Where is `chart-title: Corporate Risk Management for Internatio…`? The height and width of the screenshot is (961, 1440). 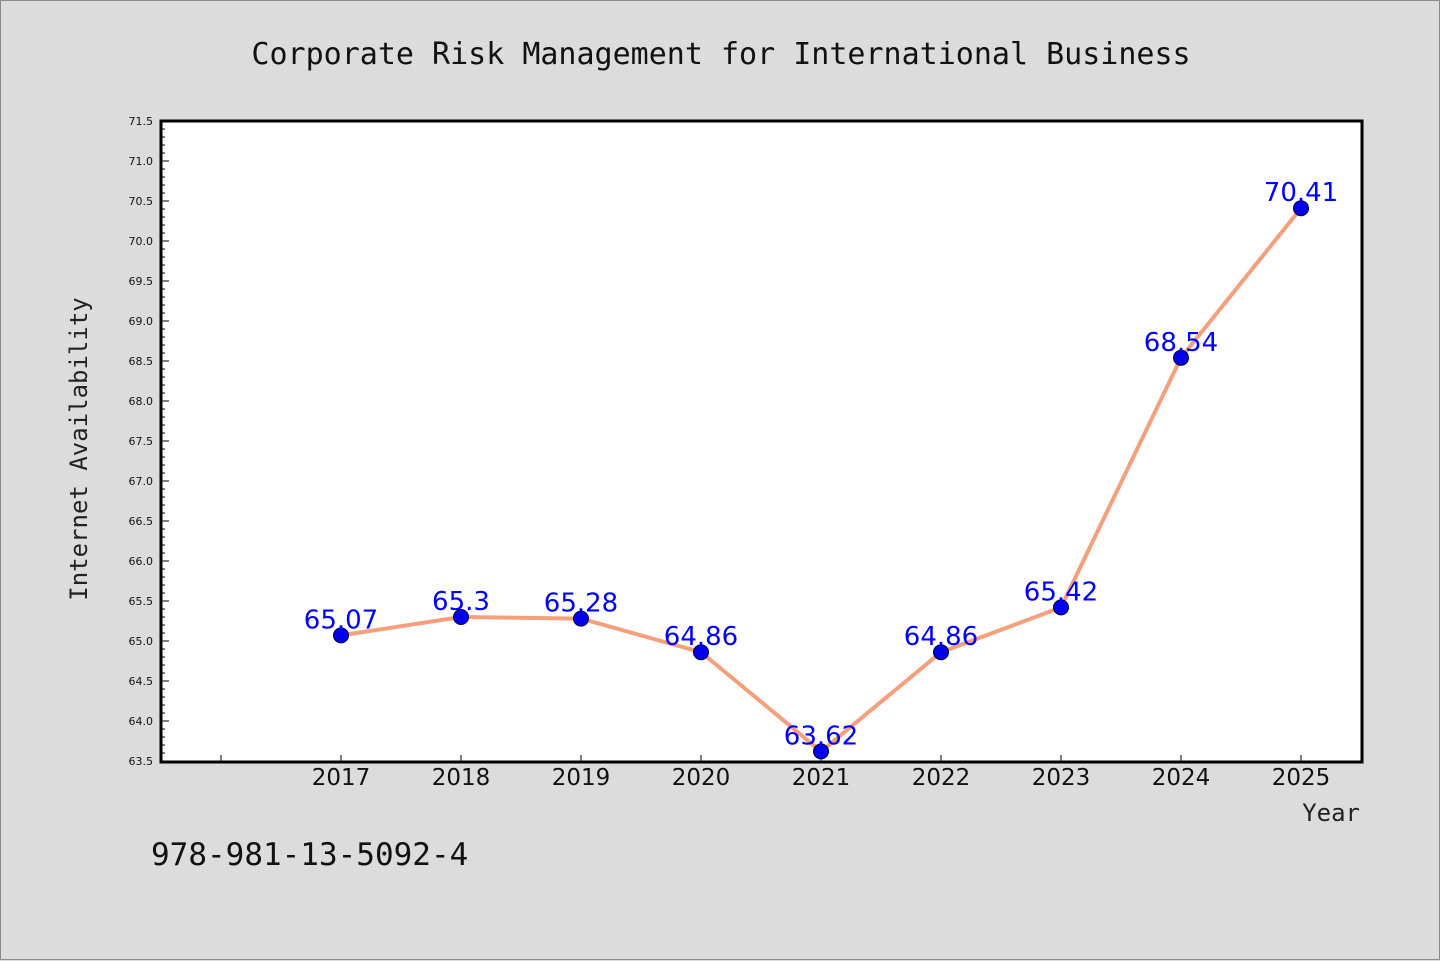 chart-title: Corporate Risk Management for Internatio… is located at coordinates (720, 54).